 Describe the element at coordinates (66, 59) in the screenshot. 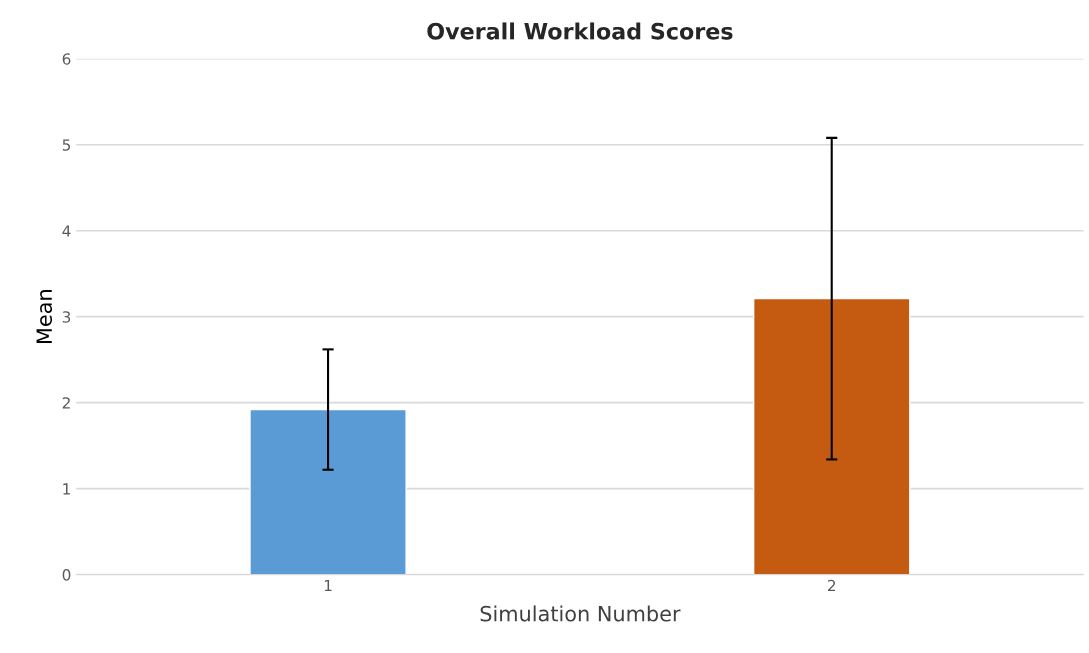

I see `y-tick-label: 6` at that location.